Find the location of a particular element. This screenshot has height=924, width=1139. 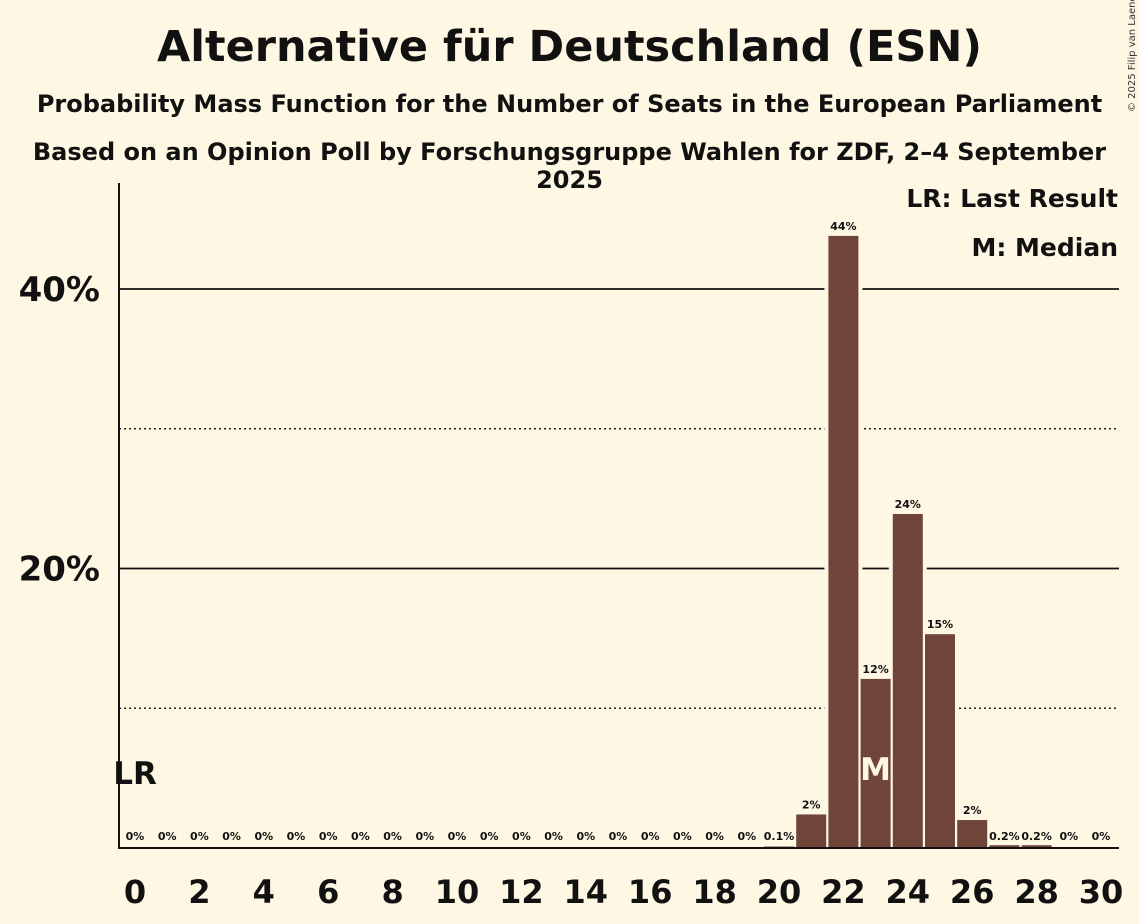

x-tick-label: 18 is located at coordinates (714, 892).